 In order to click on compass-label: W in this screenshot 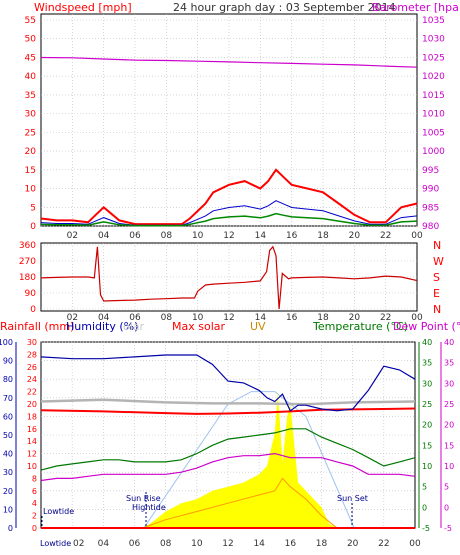, I will do `click(438, 261)`.